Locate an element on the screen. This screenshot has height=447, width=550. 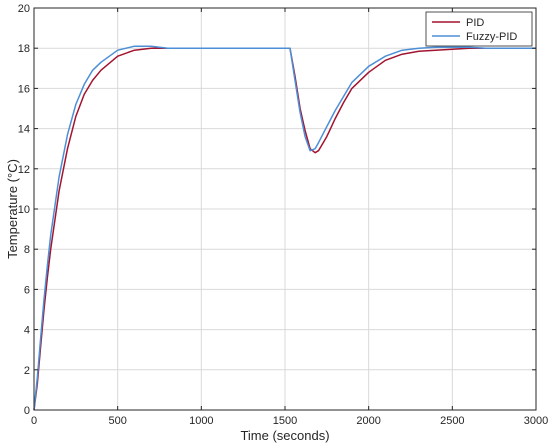
y-tick-label: 0 is located at coordinates (27, 411).